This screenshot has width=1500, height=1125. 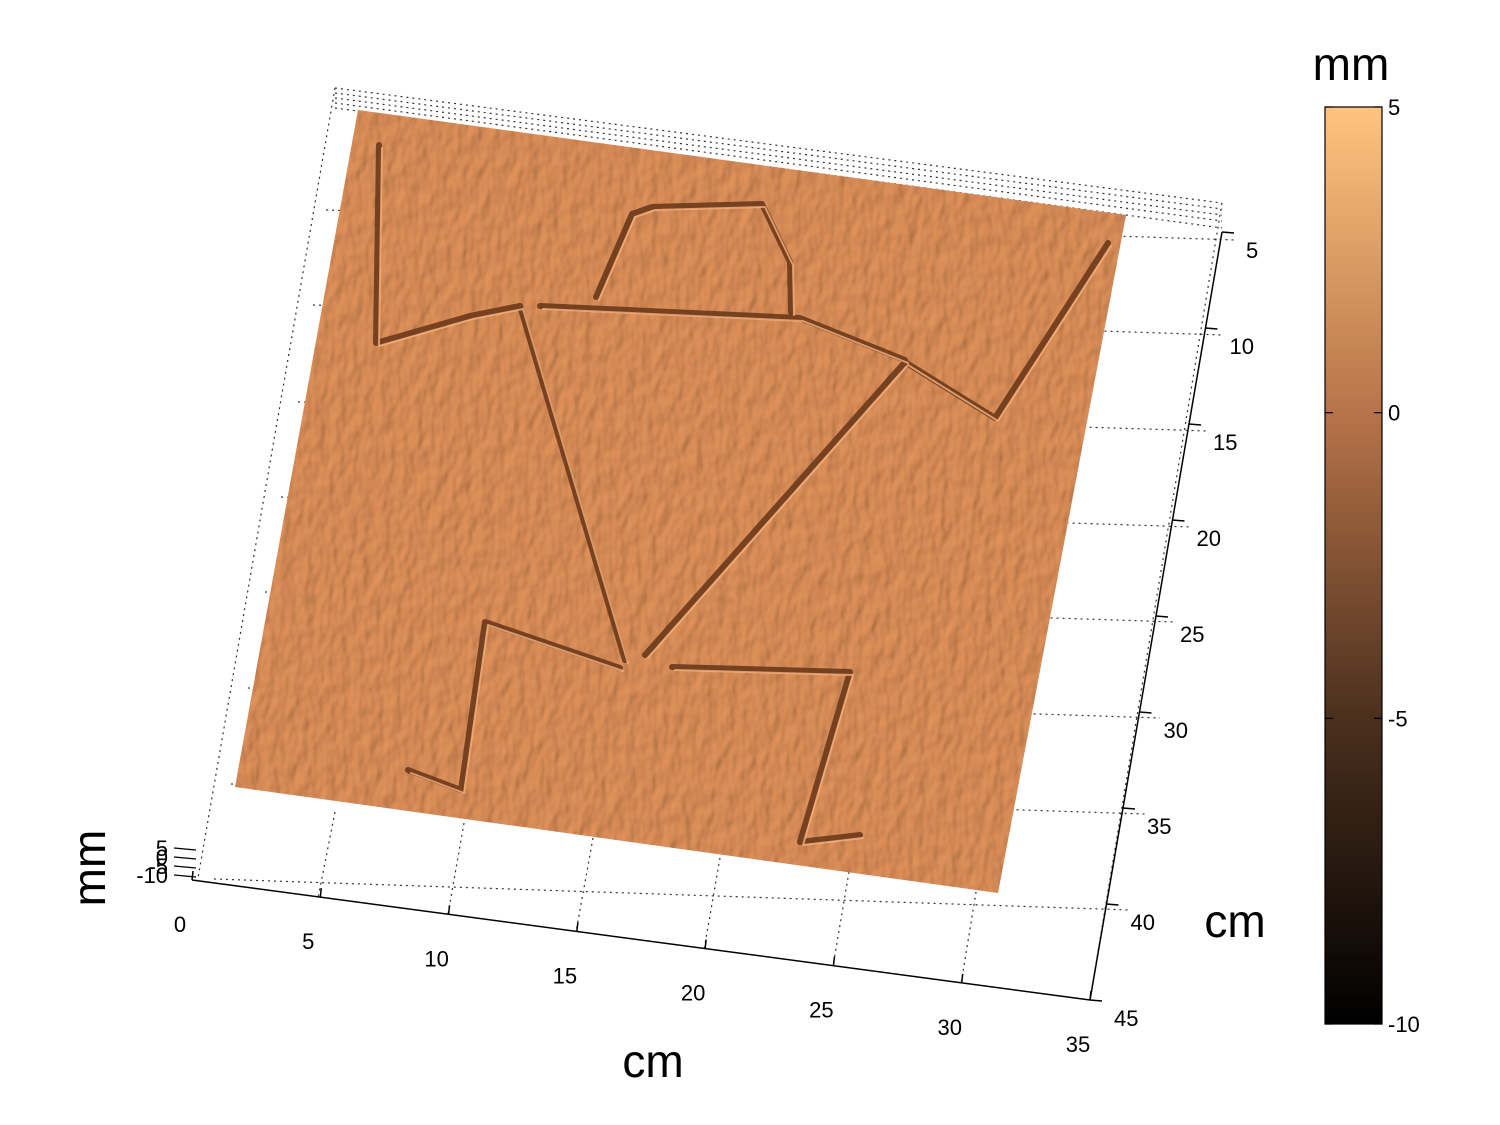 I want to click on z-tick-label-0: -10, so click(x=152, y=875).